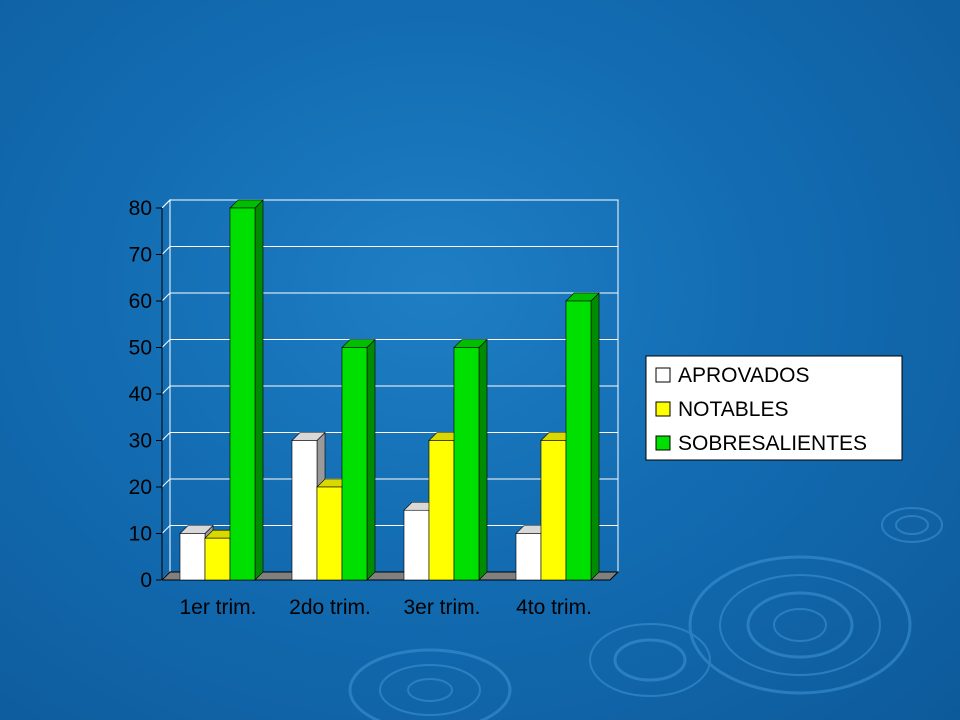  What do you see at coordinates (441, 607) in the screenshot?
I see `x-category-label: 3er trim.` at bounding box center [441, 607].